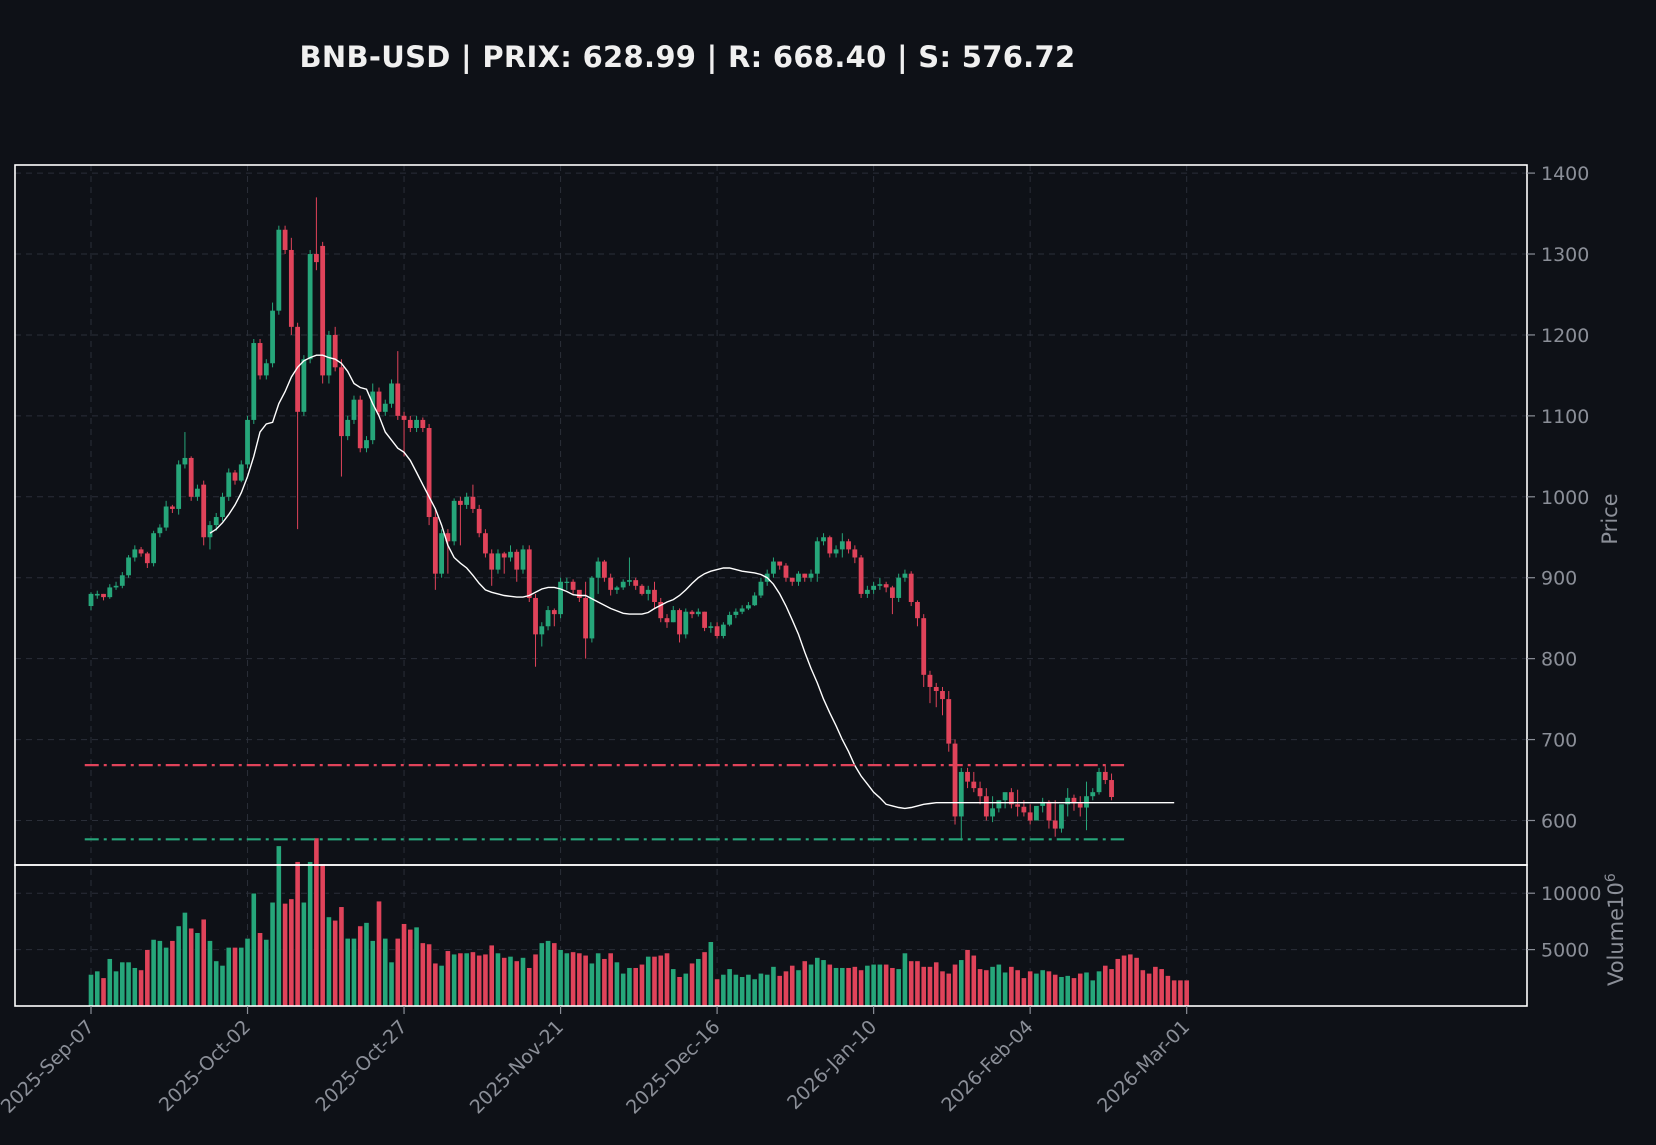 The width and height of the screenshot is (1656, 1145). Describe the element at coordinates (517, 1067) in the screenshot. I see `date-tick-label: 2025-Nov-21` at that location.